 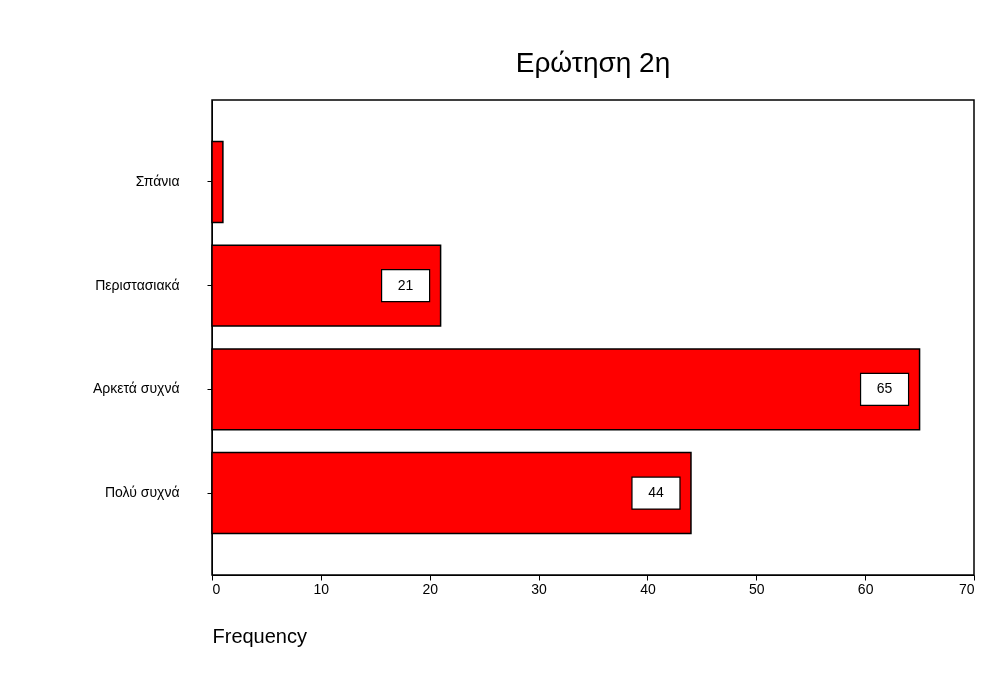 I want to click on y-tick-label: Σπάνια, so click(x=157, y=180).